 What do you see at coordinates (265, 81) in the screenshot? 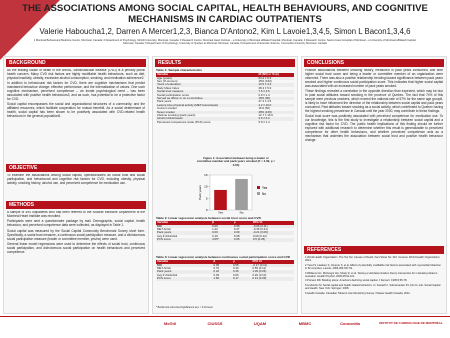
I see `table-cell: 15% (152)` at bounding box center [265, 81].